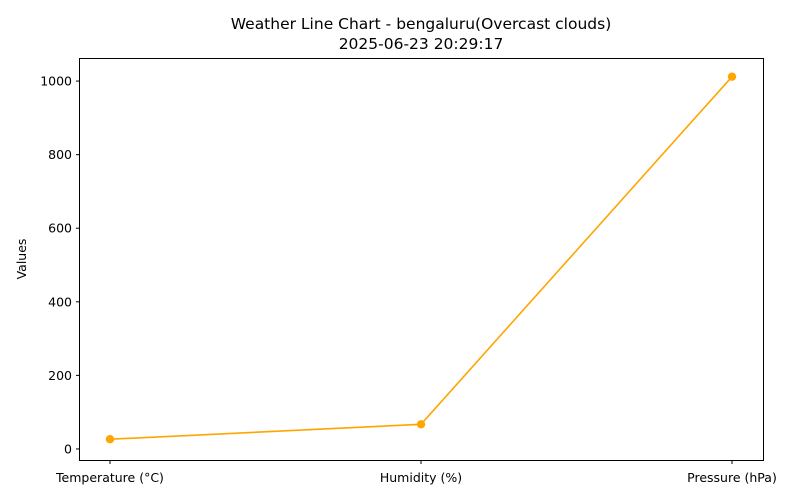 This screenshot has height=500, width=800. What do you see at coordinates (60, 228) in the screenshot?
I see `y-tick-label: 600` at bounding box center [60, 228].